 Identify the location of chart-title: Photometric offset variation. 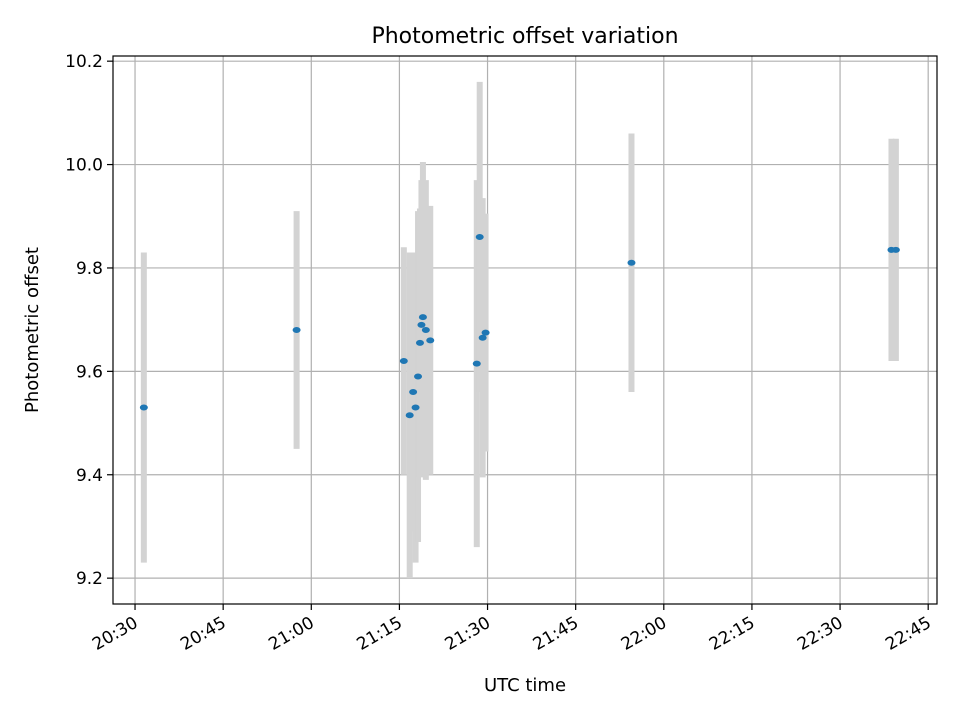
(524, 36).